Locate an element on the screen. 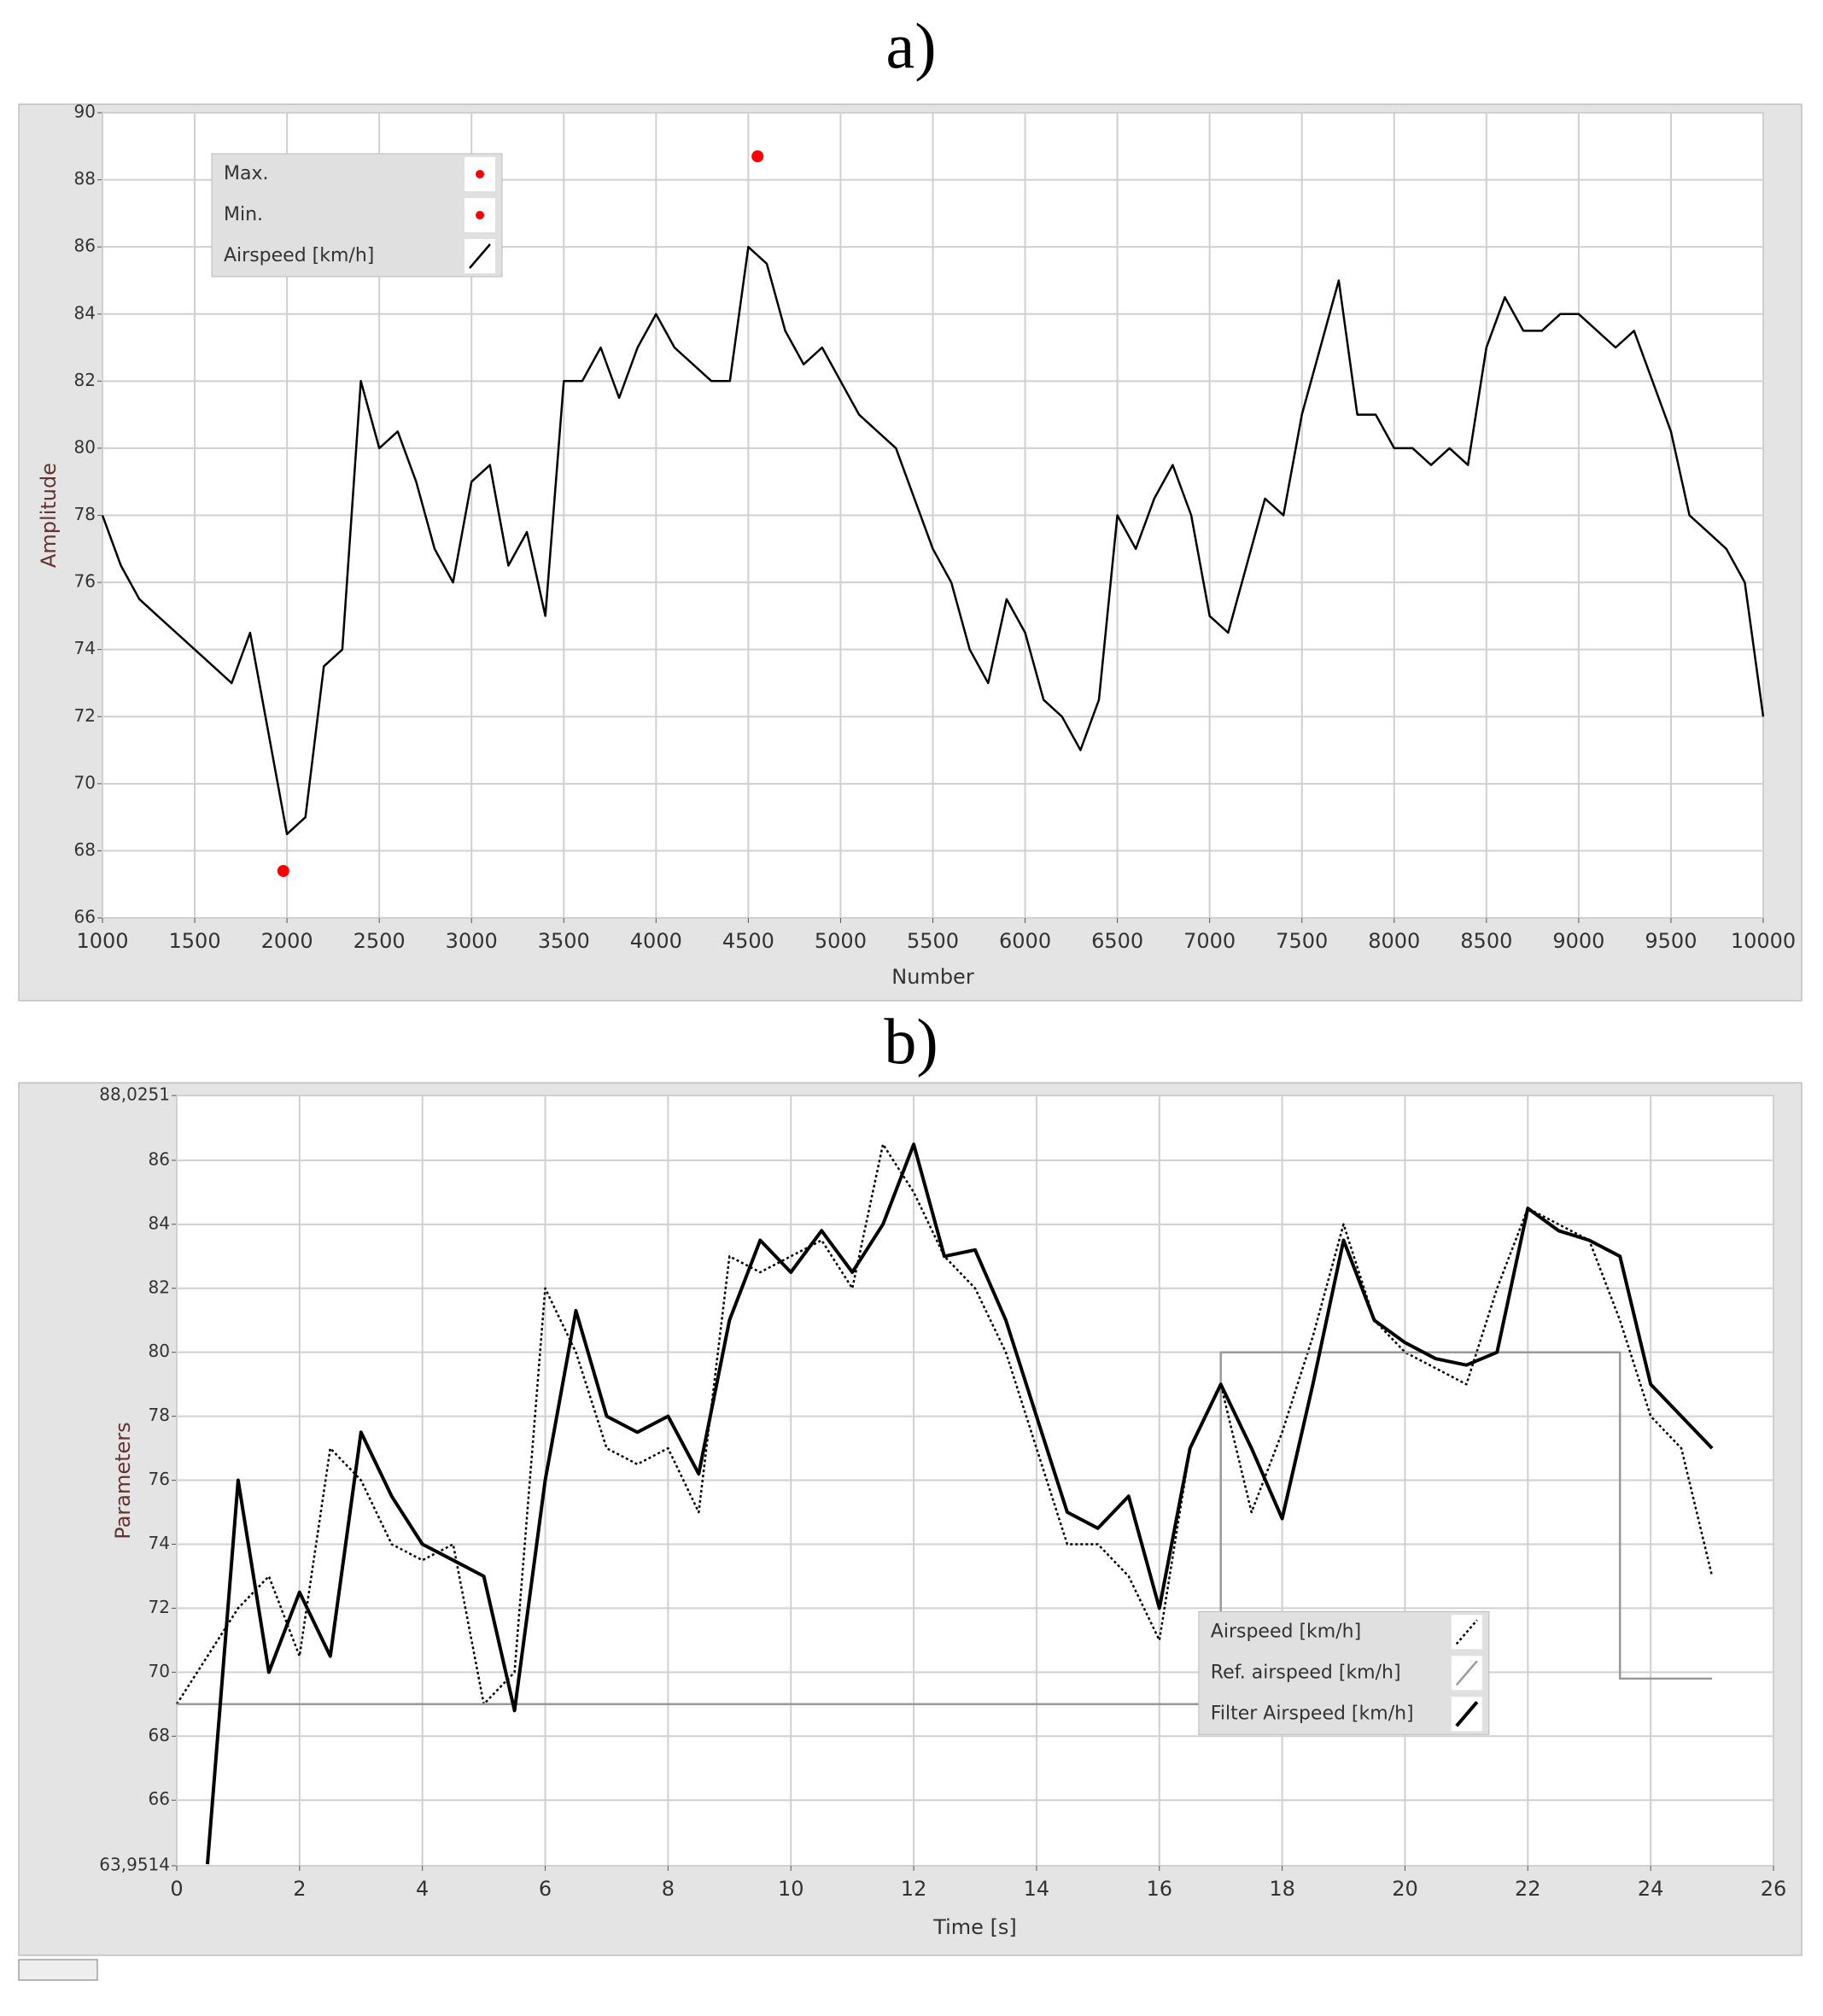 This screenshot has width=1823, height=2016. legend-label: Filter Airspeed [km/h] is located at coordinates (1312, 1713).